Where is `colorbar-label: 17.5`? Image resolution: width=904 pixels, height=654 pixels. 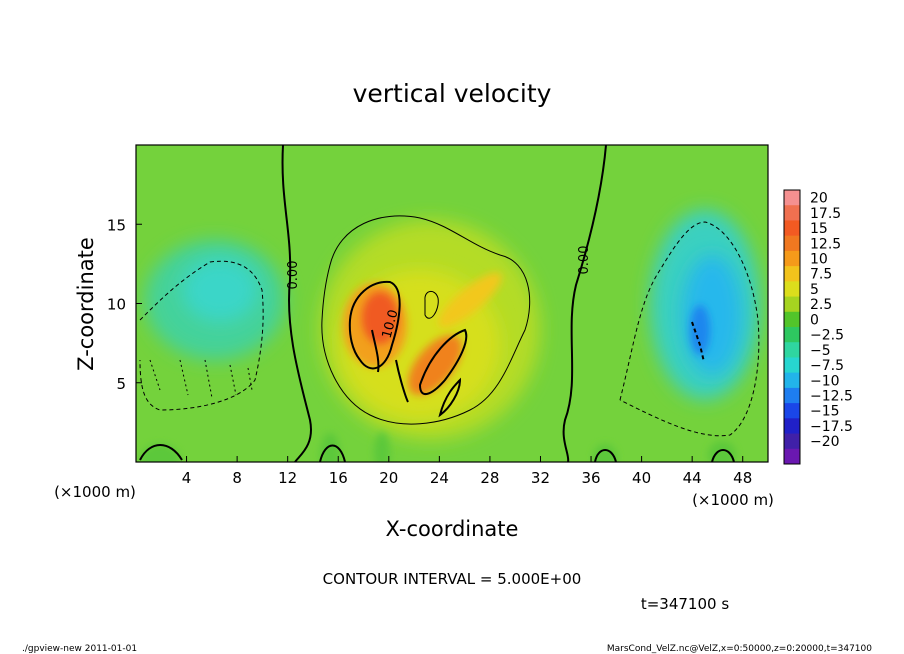
colorbar-label: 17.5 is located at coordinates (825, 214).